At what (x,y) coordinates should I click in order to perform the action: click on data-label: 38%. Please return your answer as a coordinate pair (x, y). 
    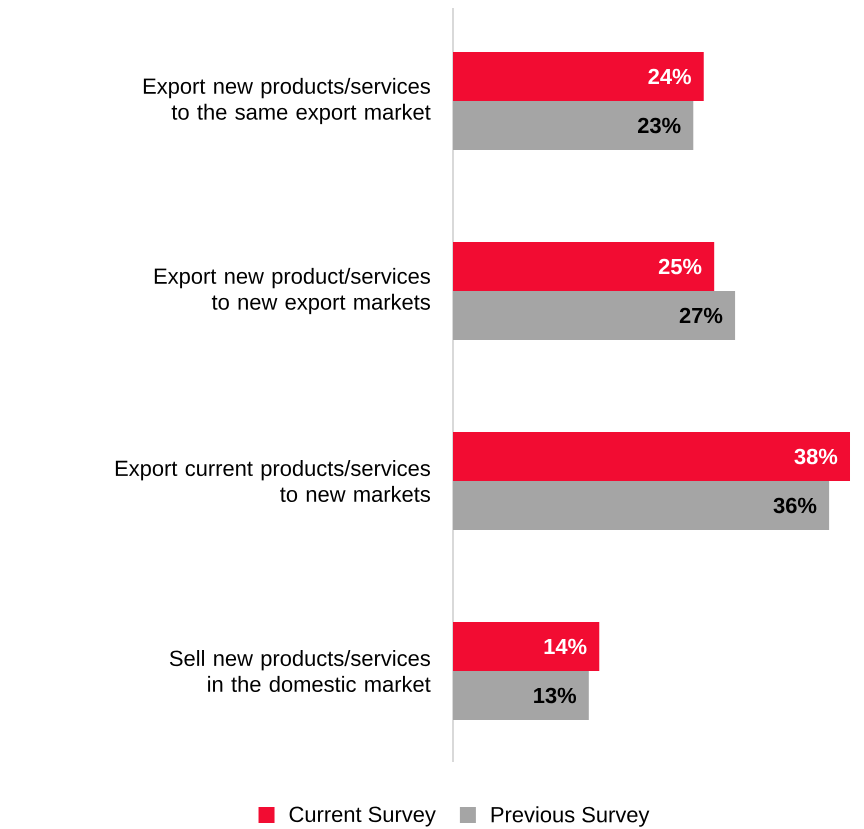
    Looking at the image, I should click on (816, 456).